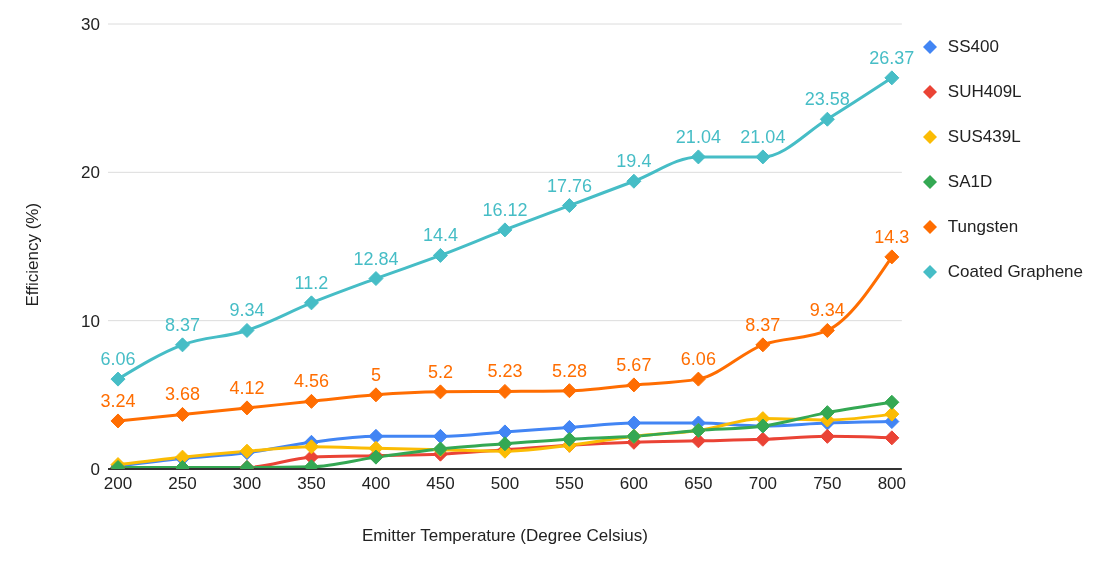 This screenshot has height=567, width=1101. What do you see at coordinates (33, 254) in the screenshot?
I see `y-axis-title: Efficiency (%)` at bounding box center [33, 254].